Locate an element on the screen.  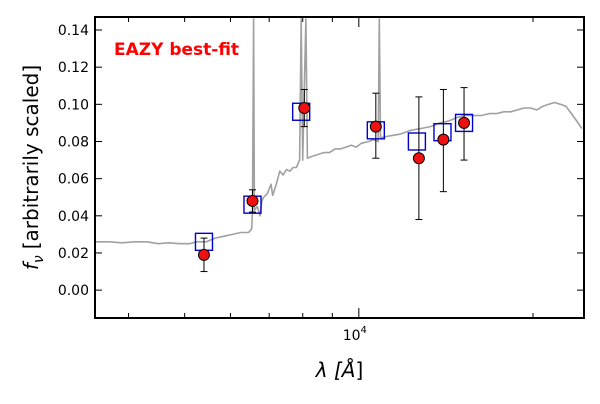
x-axis-label-main: λ [ is located at coordinates (329, 370).